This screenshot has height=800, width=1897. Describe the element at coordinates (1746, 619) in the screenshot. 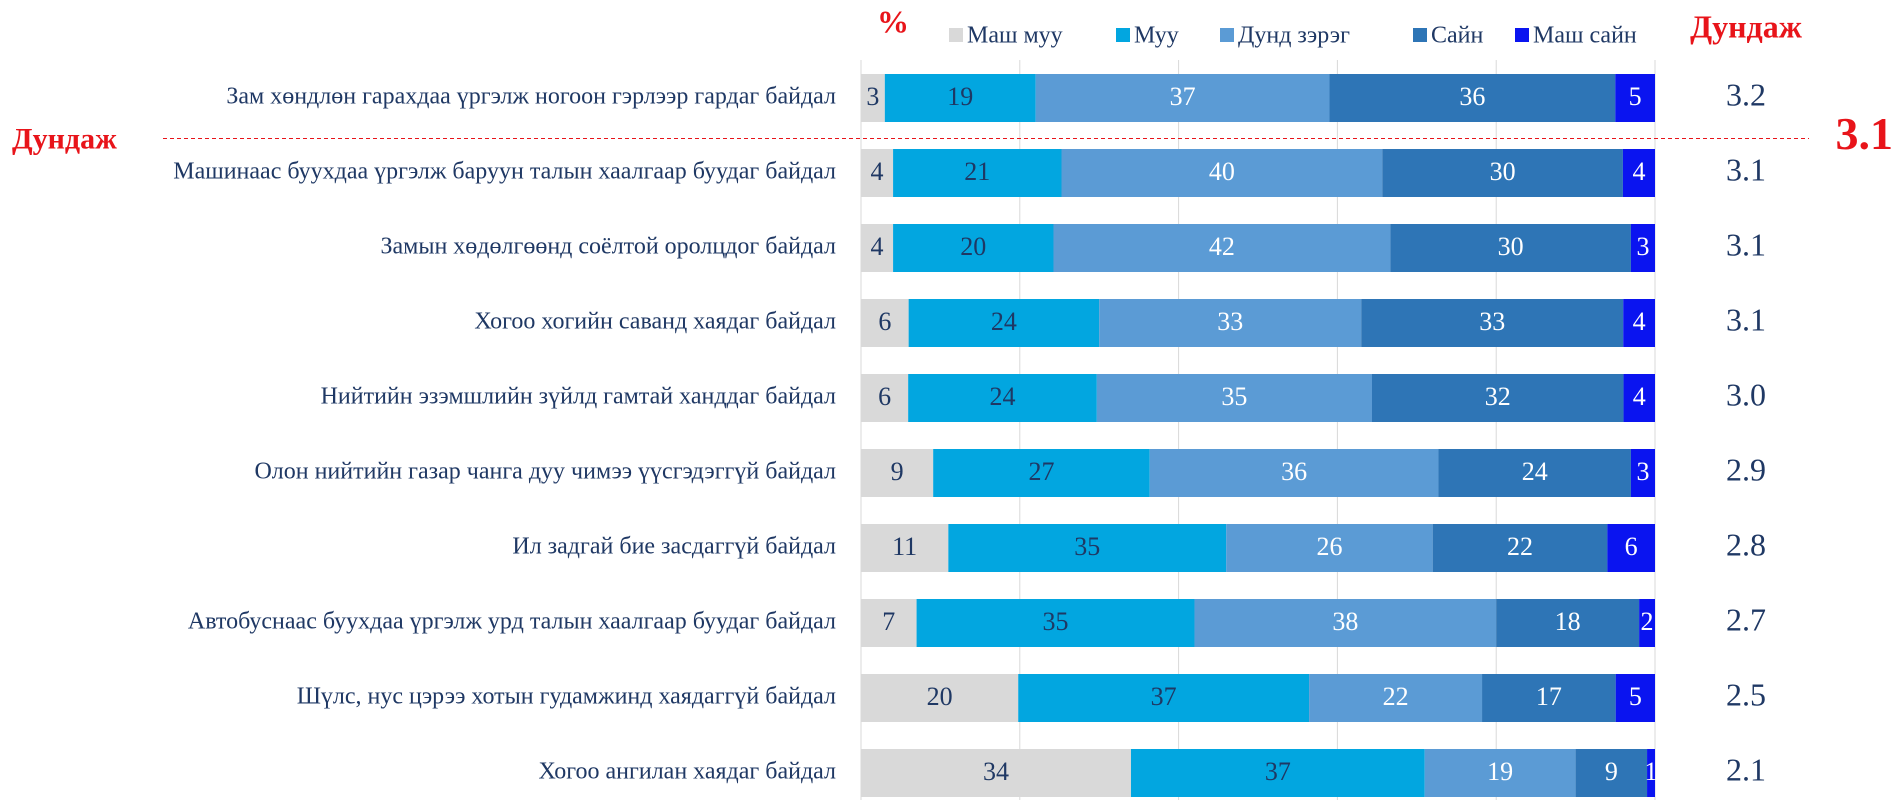

I see `average-value: 2.7` at that location.